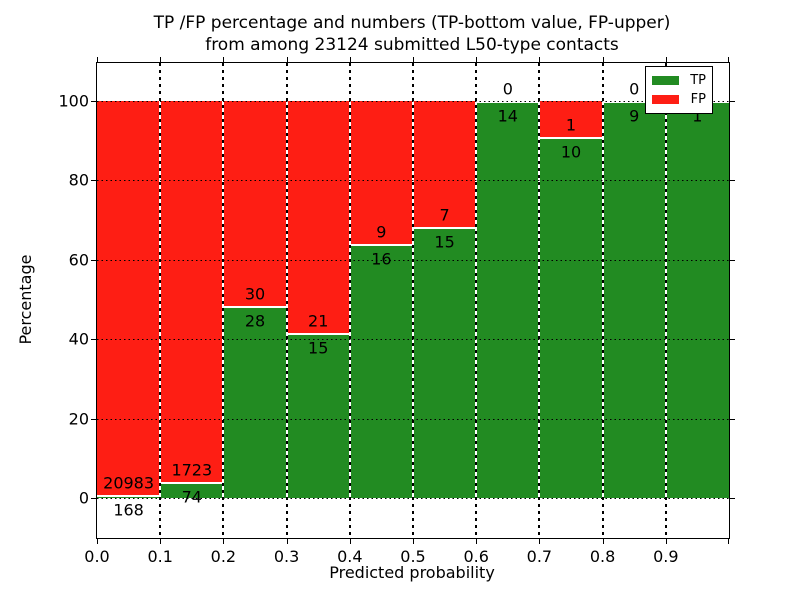 Image resolution: width=800 pixels, height=600 pixels. Describe the element at coordinates (129, 483) in the screenshot. I see `fp-count-label: 20983` at that location.